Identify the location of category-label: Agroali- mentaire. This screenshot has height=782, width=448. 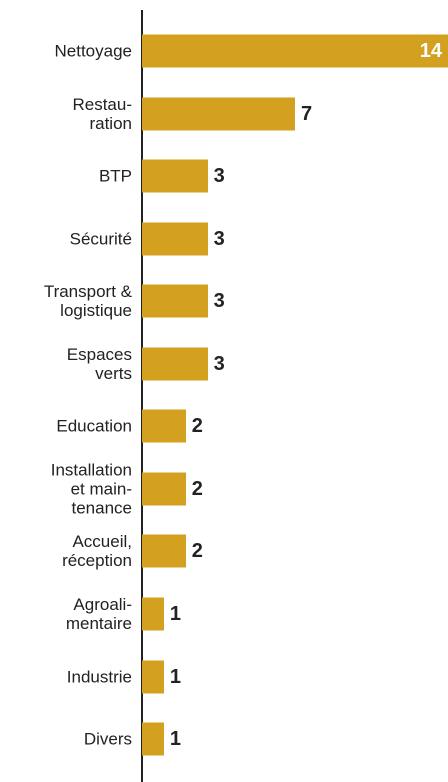
(98, 613).